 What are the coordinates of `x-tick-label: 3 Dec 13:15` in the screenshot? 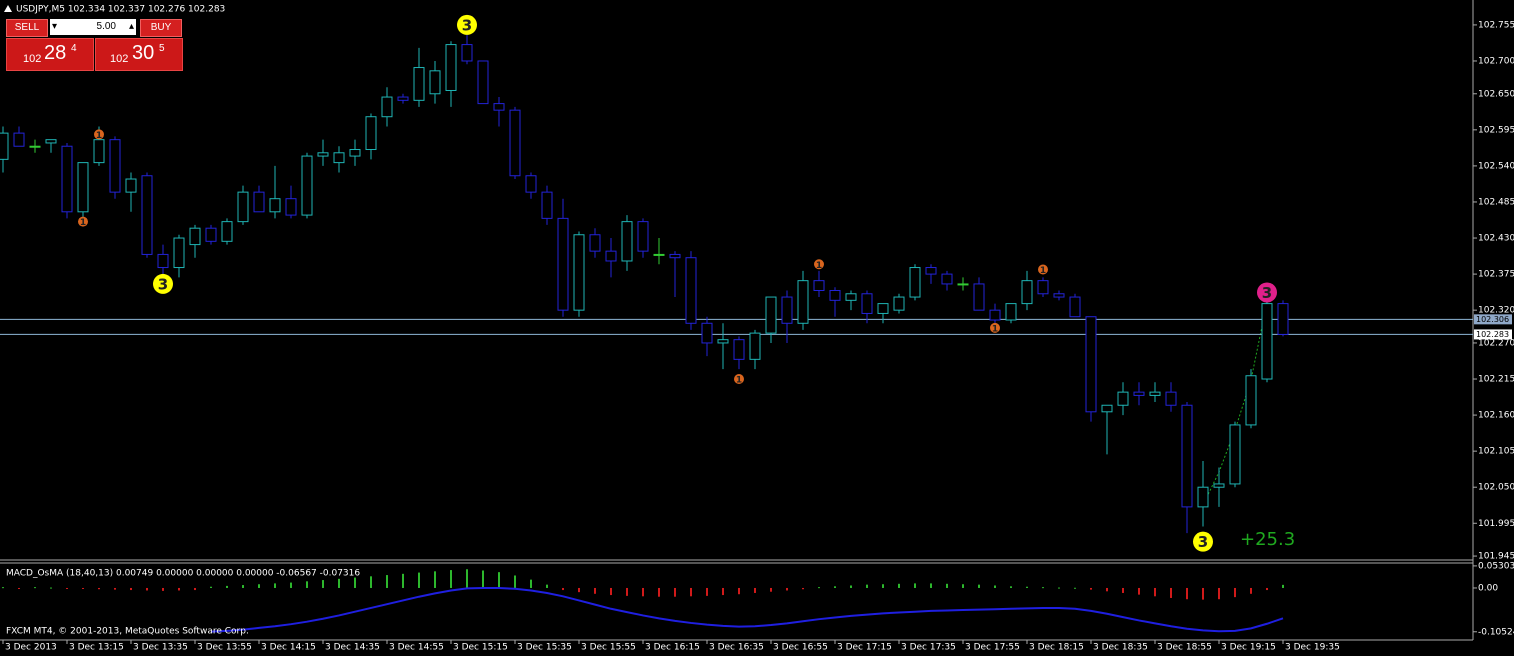 It's located at (96, 648).